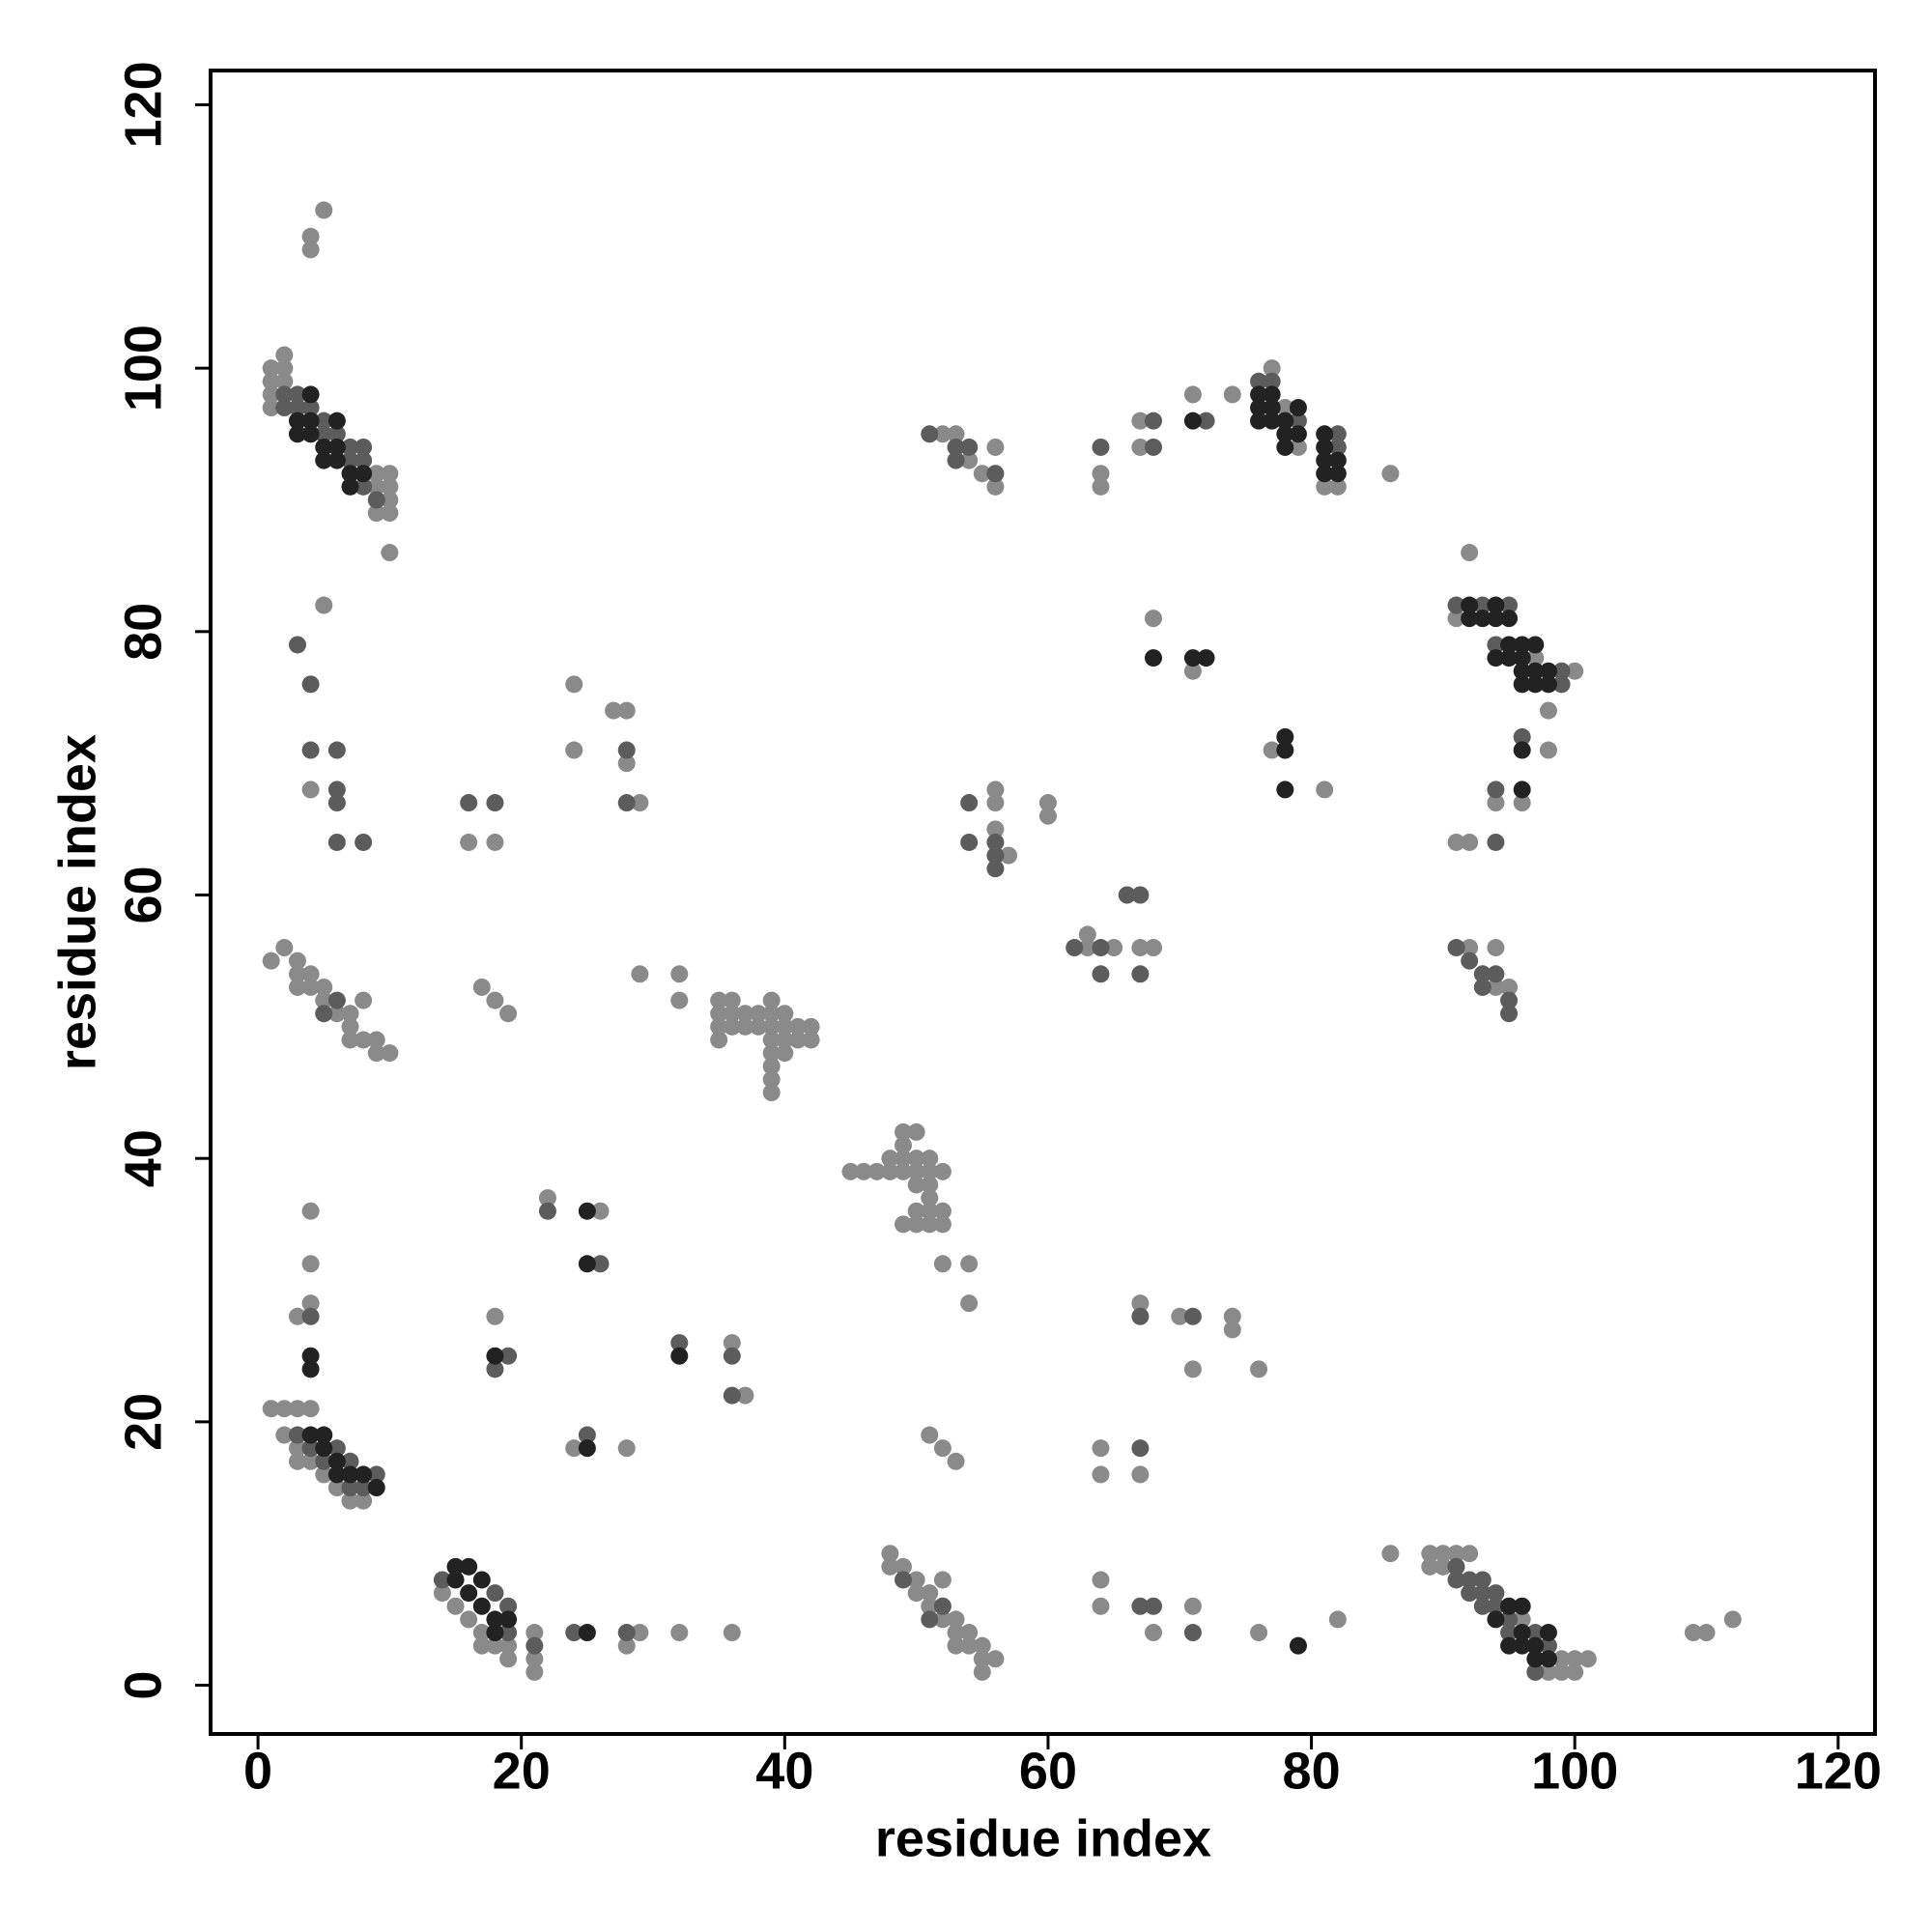 This screenshot has width=1932, height=1932. What do you see at coordinates (143, 1685) in the screenshot?
I see `y-tick-label: 0` at bounding box center [143, 1685].